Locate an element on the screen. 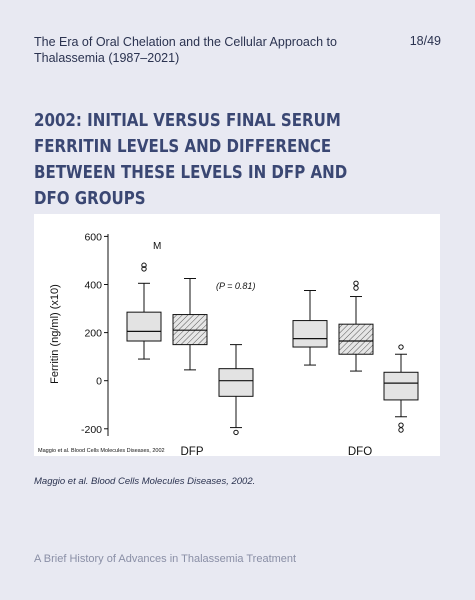  y-tick-label: 0 is located at coordinates (99, 382).